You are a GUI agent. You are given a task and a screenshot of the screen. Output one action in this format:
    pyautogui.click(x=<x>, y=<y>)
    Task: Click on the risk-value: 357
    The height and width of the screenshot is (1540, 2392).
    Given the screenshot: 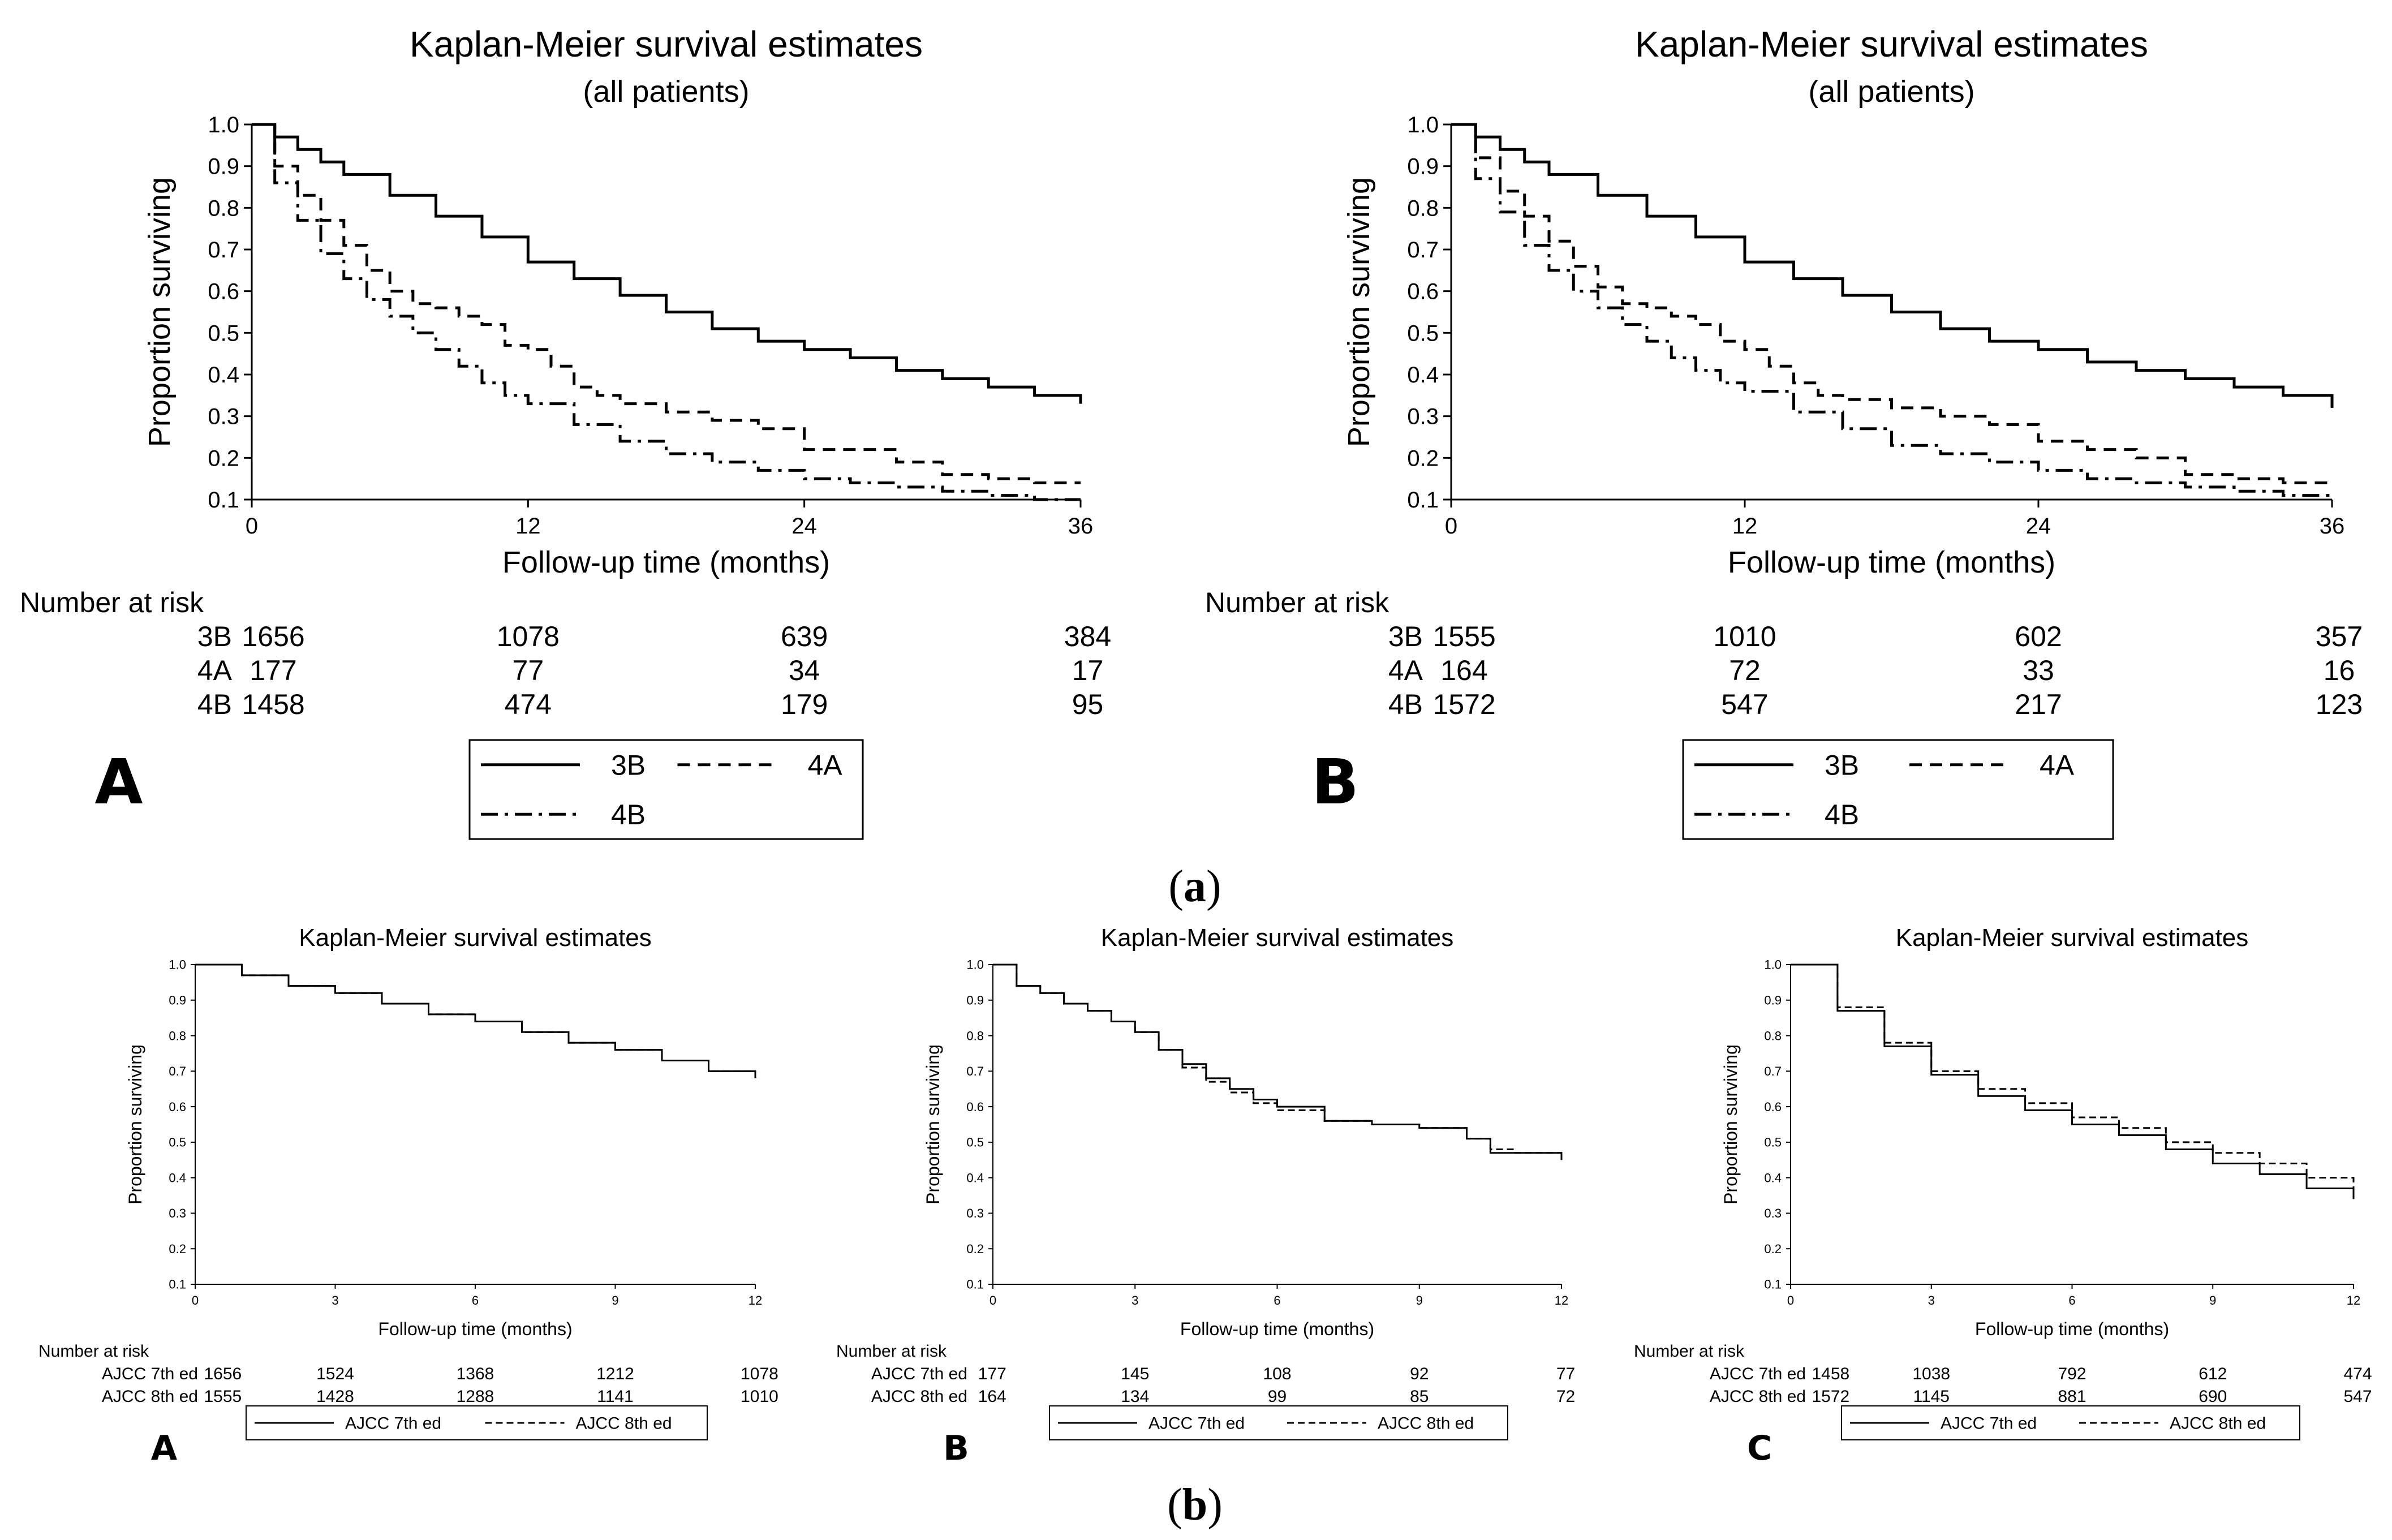 What is the action you would take?
    pyautogui.click(x=2340, y=637)
    